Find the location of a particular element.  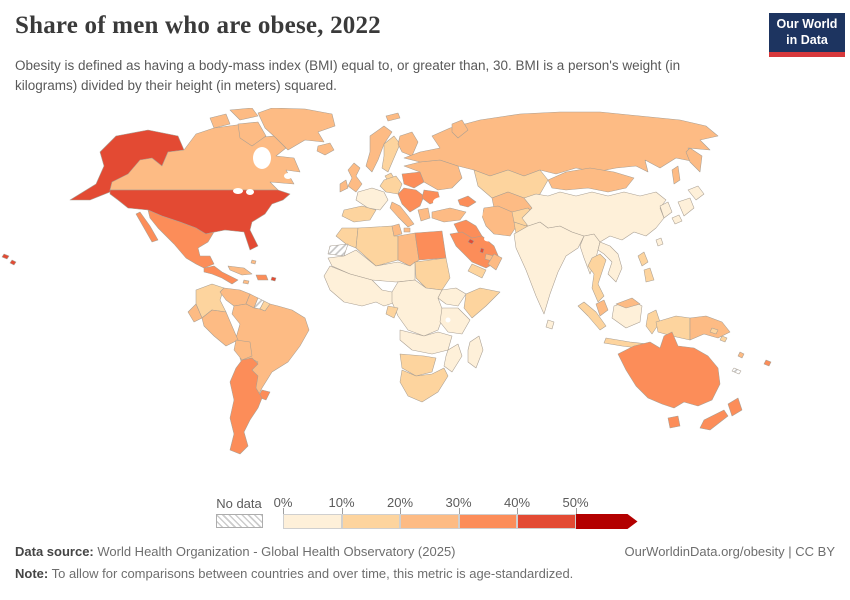

country-caucasus is located at coordinates (467, 201).